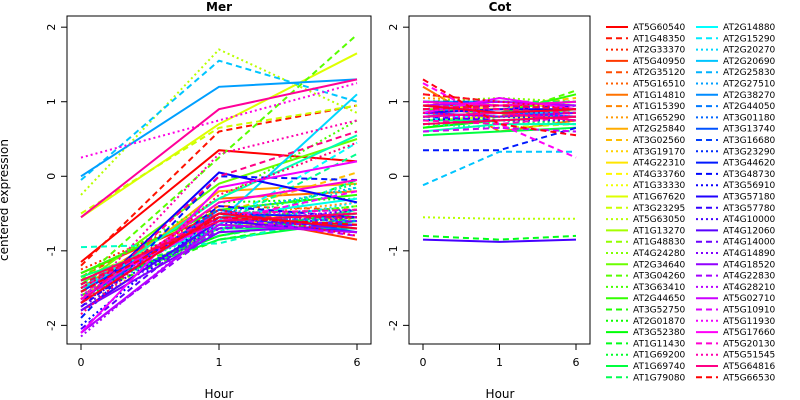 Image resolution: width=800 pixels, height=400 pixels. What do you see at coordinates (659, 231) in the screenshot?
I see `legend-label: AT1G13270` at bounding box center [659, 231].